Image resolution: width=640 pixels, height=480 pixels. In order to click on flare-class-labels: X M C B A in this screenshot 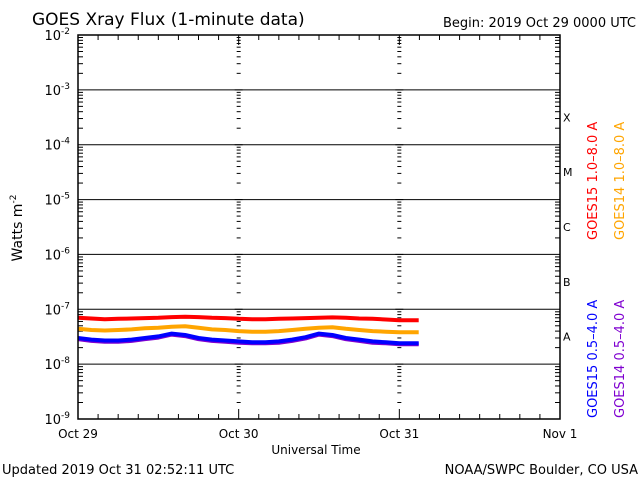, I will do `click(568, 227)`.